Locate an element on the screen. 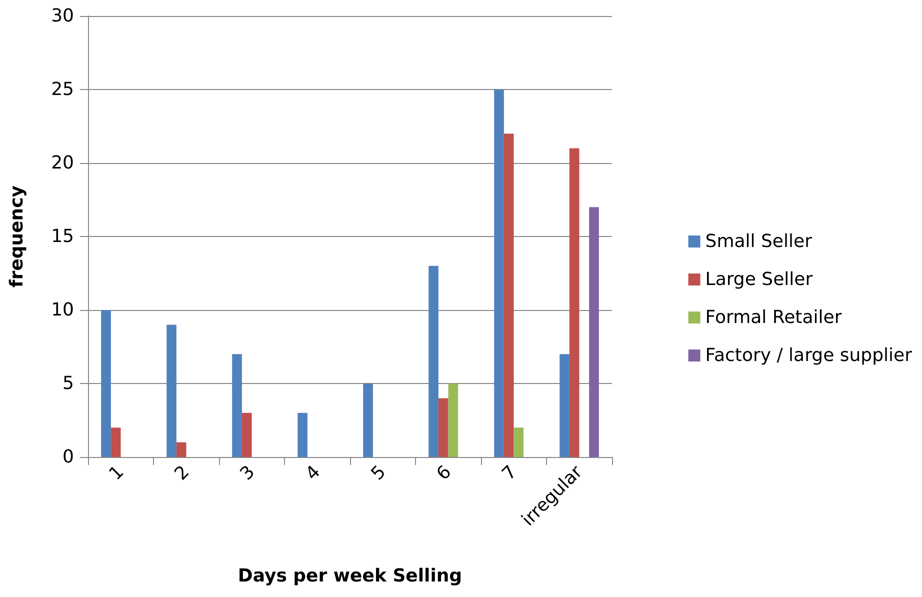 This screenshot has width=922, height=597. legend-label: Formal Retailer is located at coordinates (773, 317).